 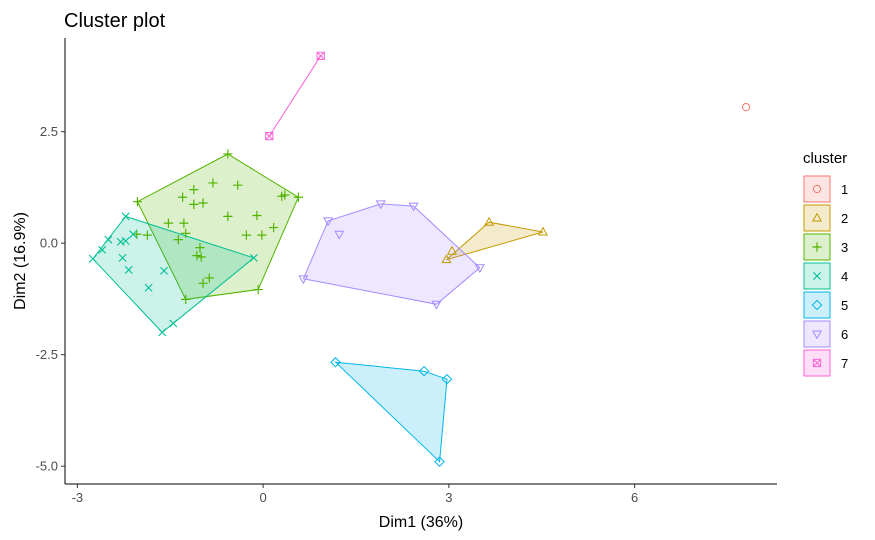 What do you see at coordinates (391, 254) in the screenshot?
I see `cluster-6-hull` at bounding box center [391, 254].